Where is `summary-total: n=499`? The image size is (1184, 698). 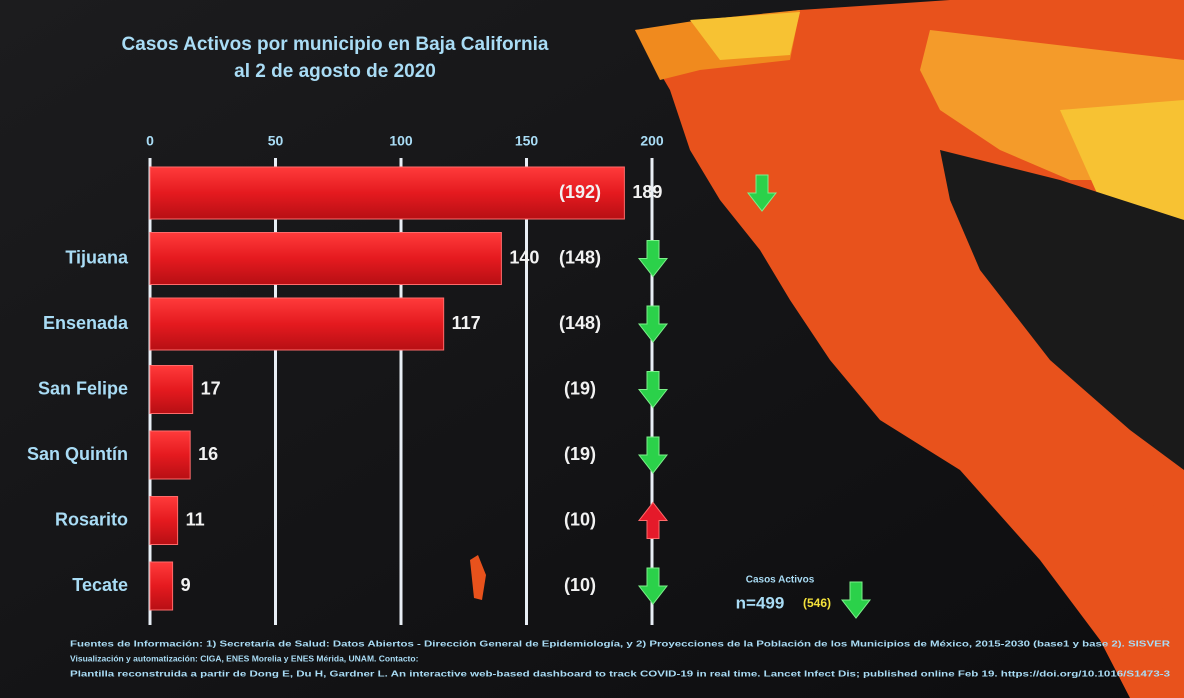
summary-total: n=499 is located at coordinates (760, 602).